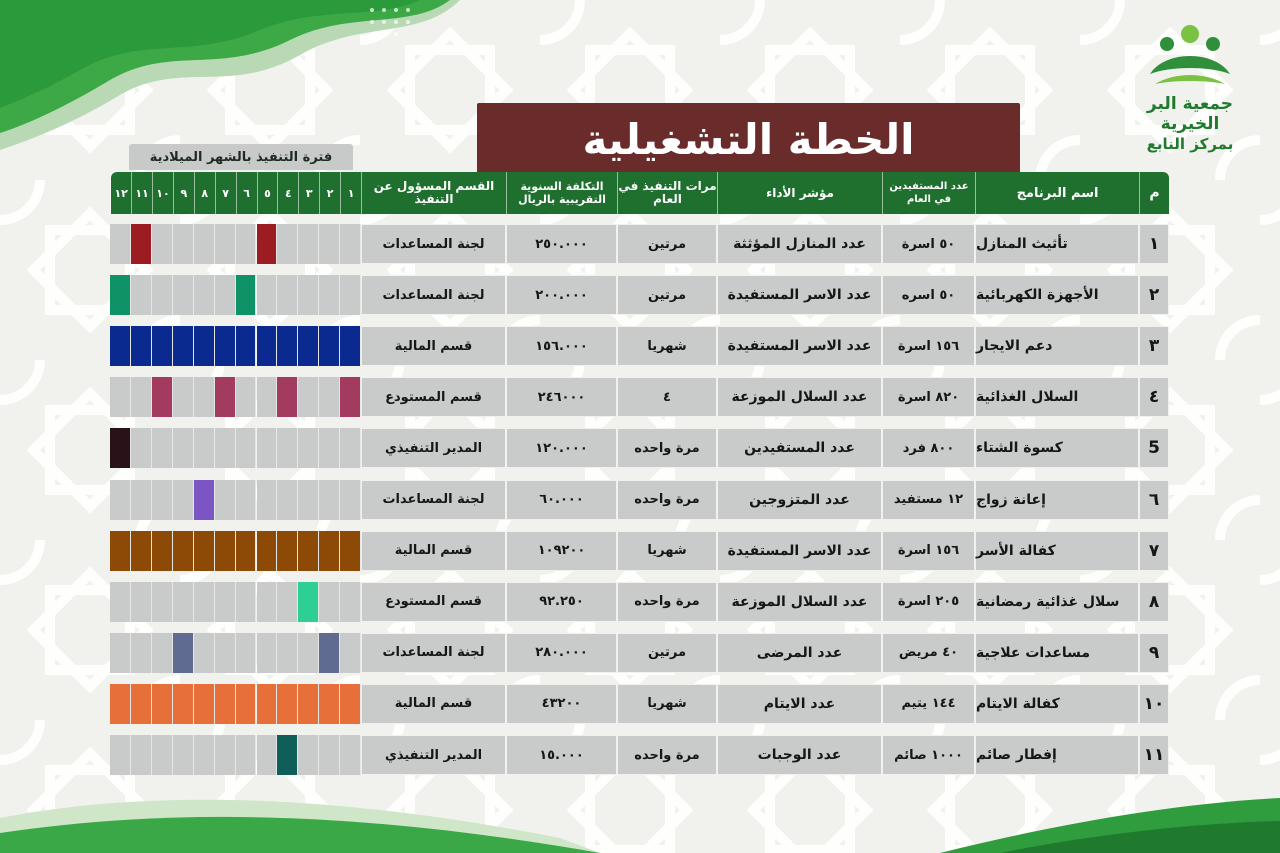 This screenshot has height=853, width=1280. I want to click on header-month-9: ٩, so click(183, 193).